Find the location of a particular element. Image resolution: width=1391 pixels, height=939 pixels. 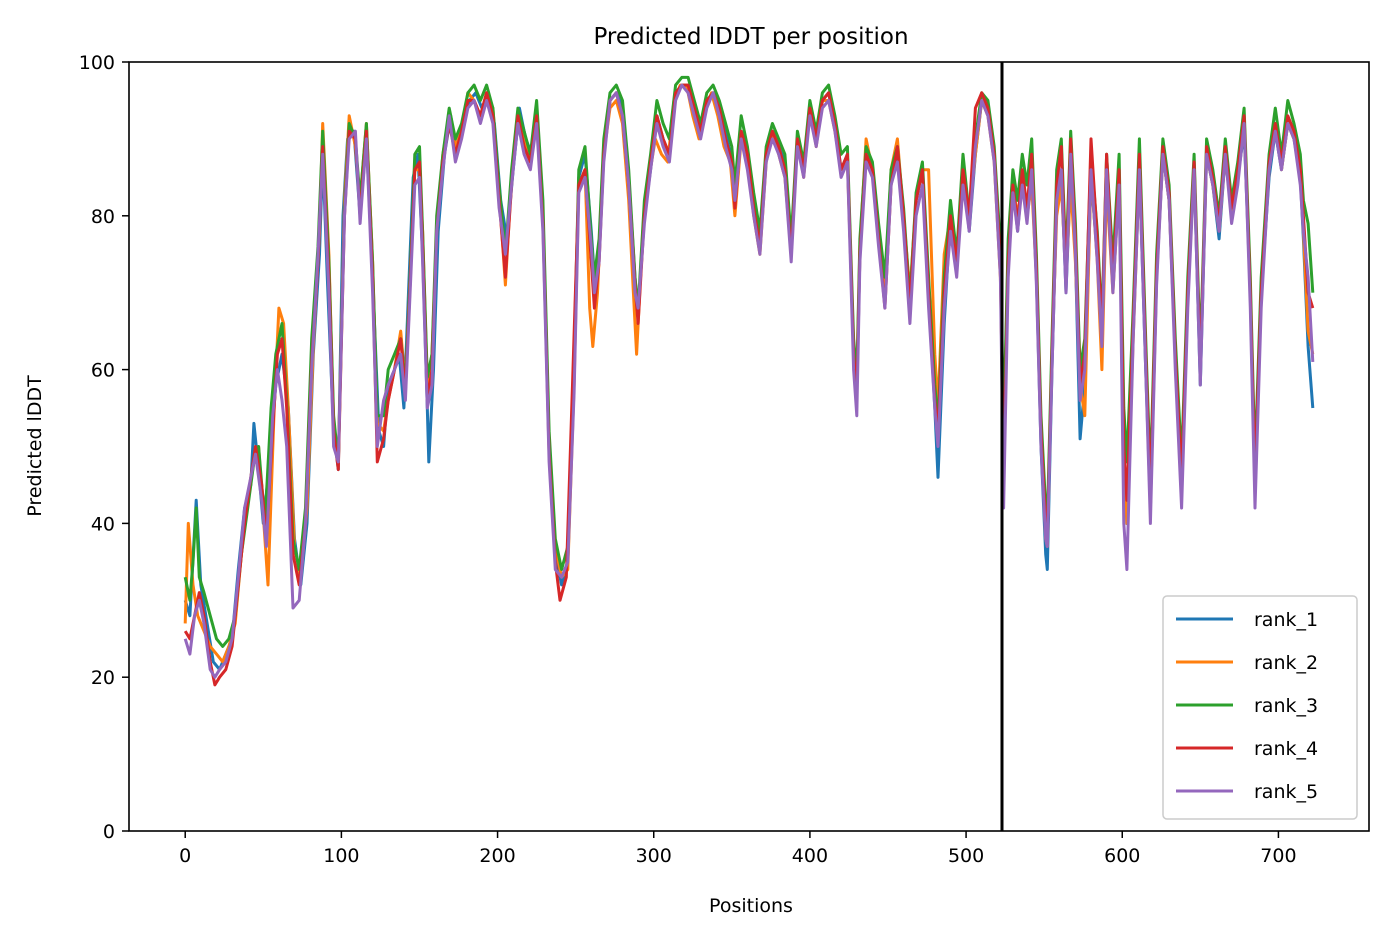

x-tick-label: 0 is located at coordinates (185, 856).